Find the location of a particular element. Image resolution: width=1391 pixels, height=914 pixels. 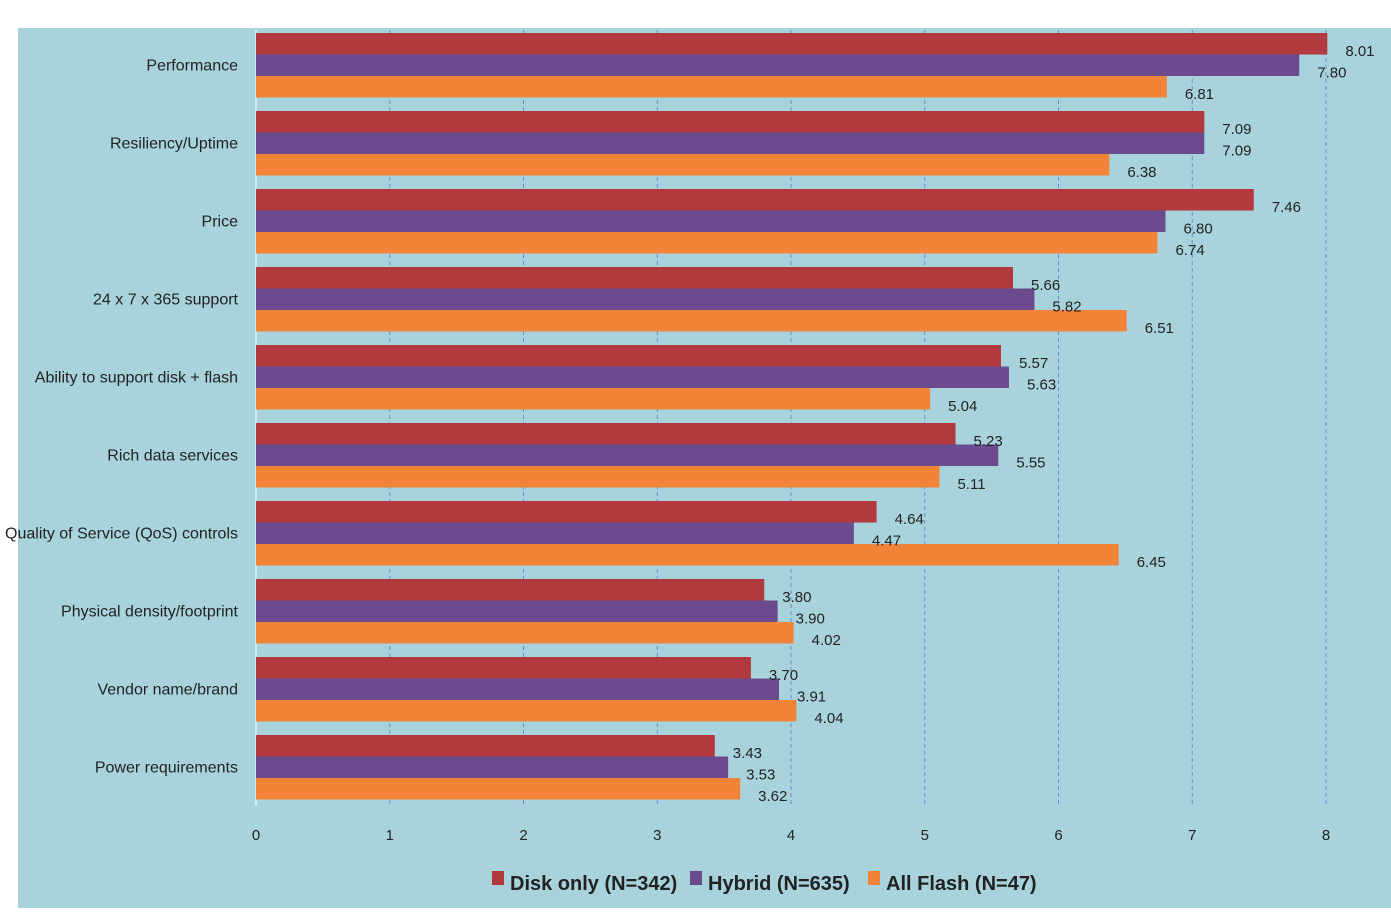

category-label: Price is located at coordinates (220, 221).